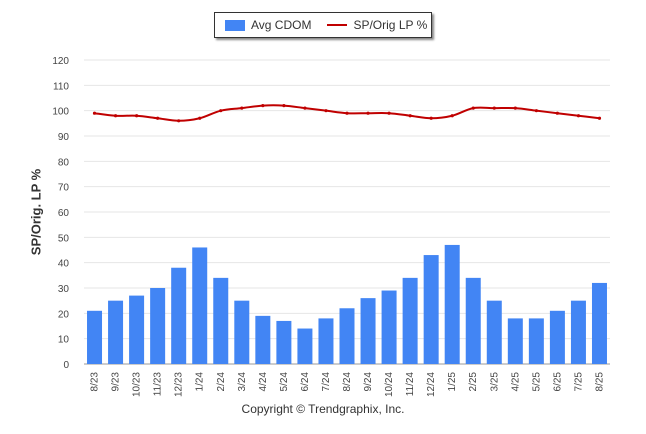 This screenshot has height=434, width=646. Describe the element at coordinates (179, 384) in the screenshot. I see `x-tick-label: 12/23` at that location.